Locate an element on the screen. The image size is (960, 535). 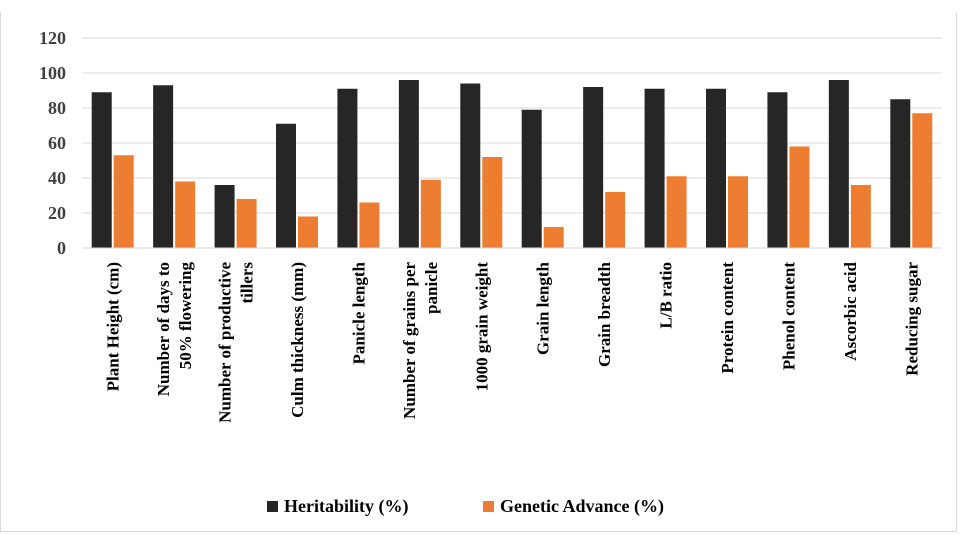
x-category-label: Phenol content is located at coordinates (788, 316).